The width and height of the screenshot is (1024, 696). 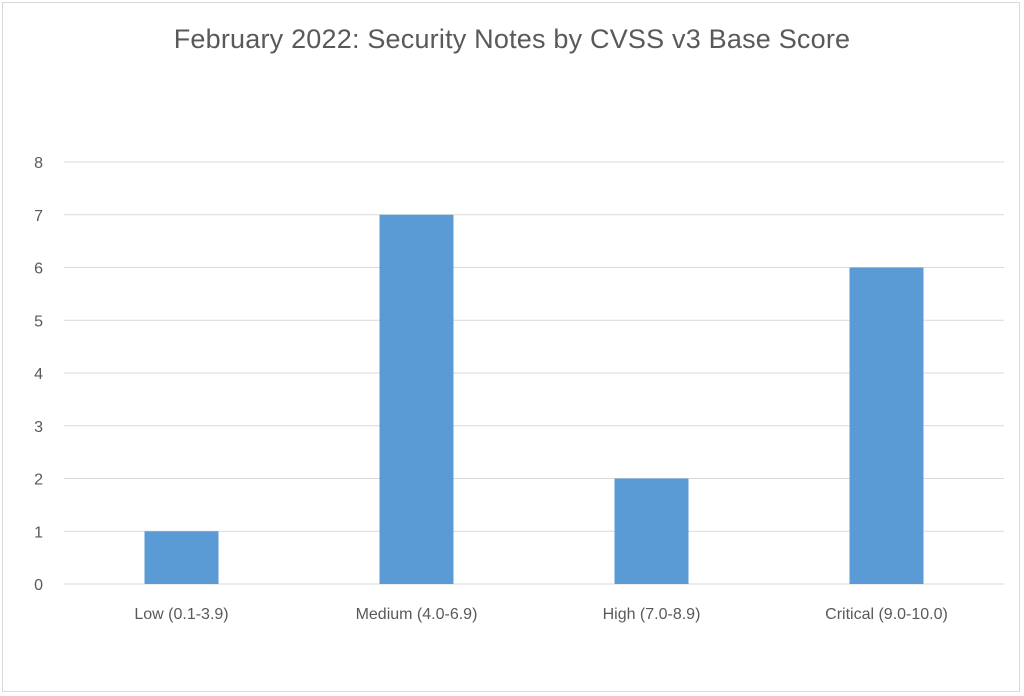 I want to click on y-axis-tick-labels: 0 1 2 3 4 5 6 7 8, so click(x=38, y=374).